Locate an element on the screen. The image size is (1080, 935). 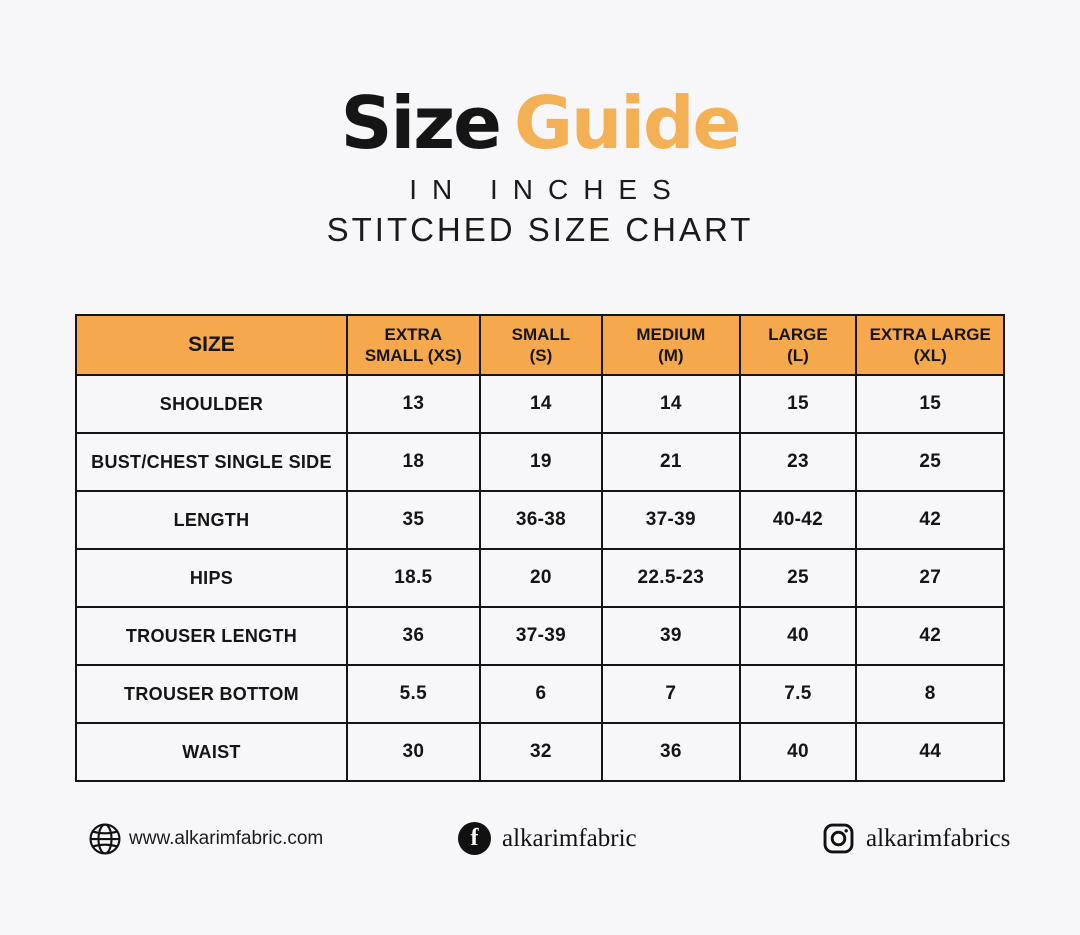
table-row-bust-chest: BUST/CHEST SINGLE SIDE 18 19 21 23 25 is located at coordinates (540, 462).